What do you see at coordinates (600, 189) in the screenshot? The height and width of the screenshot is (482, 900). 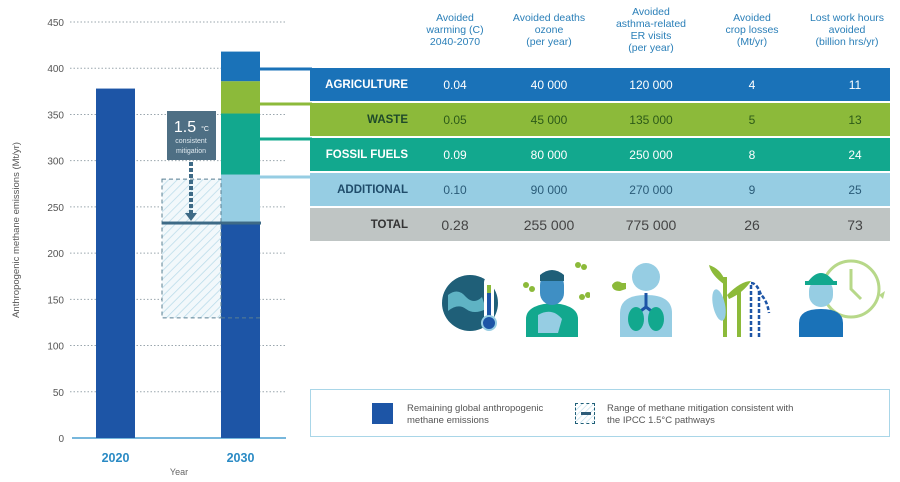 I see `table-row-additional: ADDITIONAL 0.10 90 000 270 000 9 25` at bounding box center [600, 189].